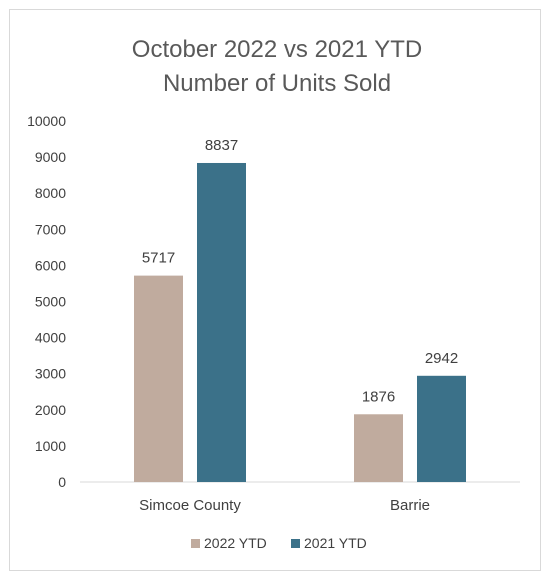 This screenshot has width=554, height=582. I want to click on x-axis-categories: Simcoe County Barrie, so click(284, 505).